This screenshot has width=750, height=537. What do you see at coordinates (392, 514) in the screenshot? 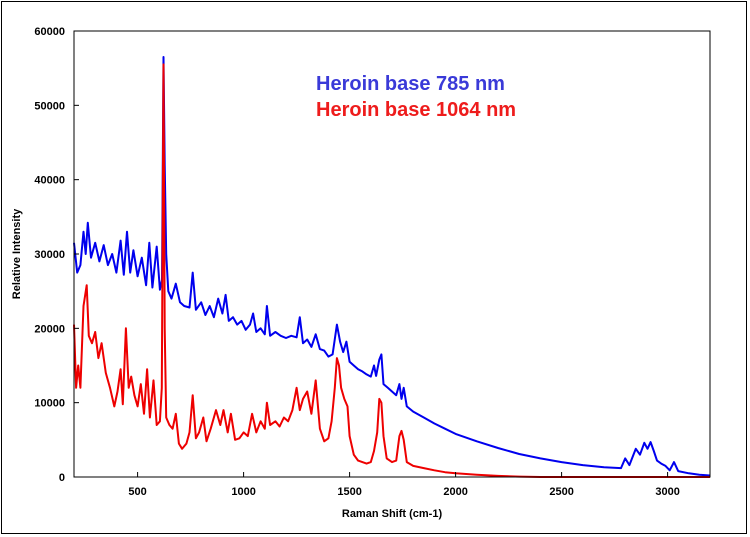
I see `x-axis-label: Raman Shift (cm-1)` at bounding box center [392, 514].